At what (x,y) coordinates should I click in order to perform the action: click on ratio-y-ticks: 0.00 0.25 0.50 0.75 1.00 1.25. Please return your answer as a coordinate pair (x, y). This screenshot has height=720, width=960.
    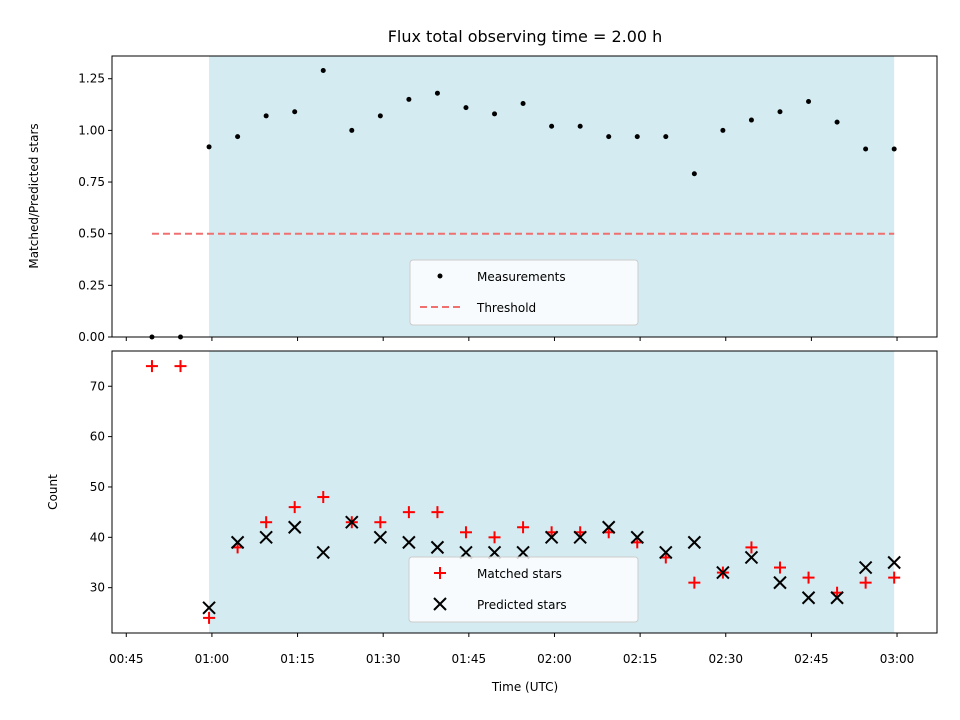
    Looking at the image, I should click on (95, 208).